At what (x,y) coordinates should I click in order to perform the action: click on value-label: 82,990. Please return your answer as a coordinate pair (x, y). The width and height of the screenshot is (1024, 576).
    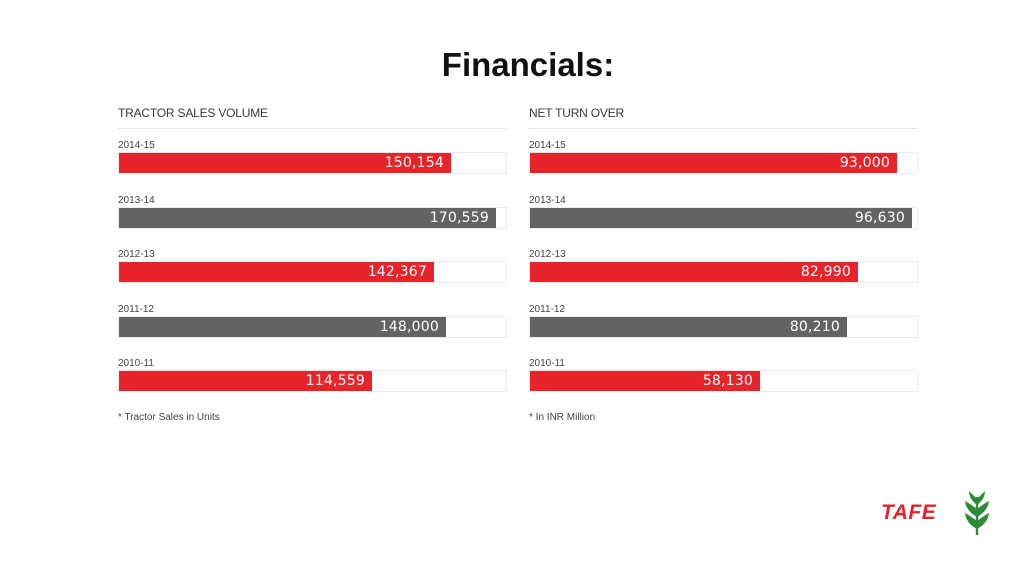
    Looking at the image, I should click on (825, 272).